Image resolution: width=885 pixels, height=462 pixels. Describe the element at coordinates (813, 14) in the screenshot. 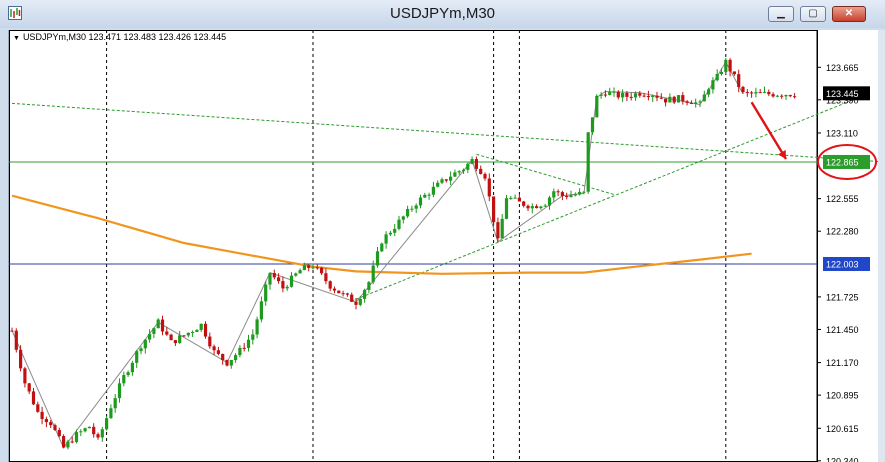

I see `maximize-button: ▢` at that location.